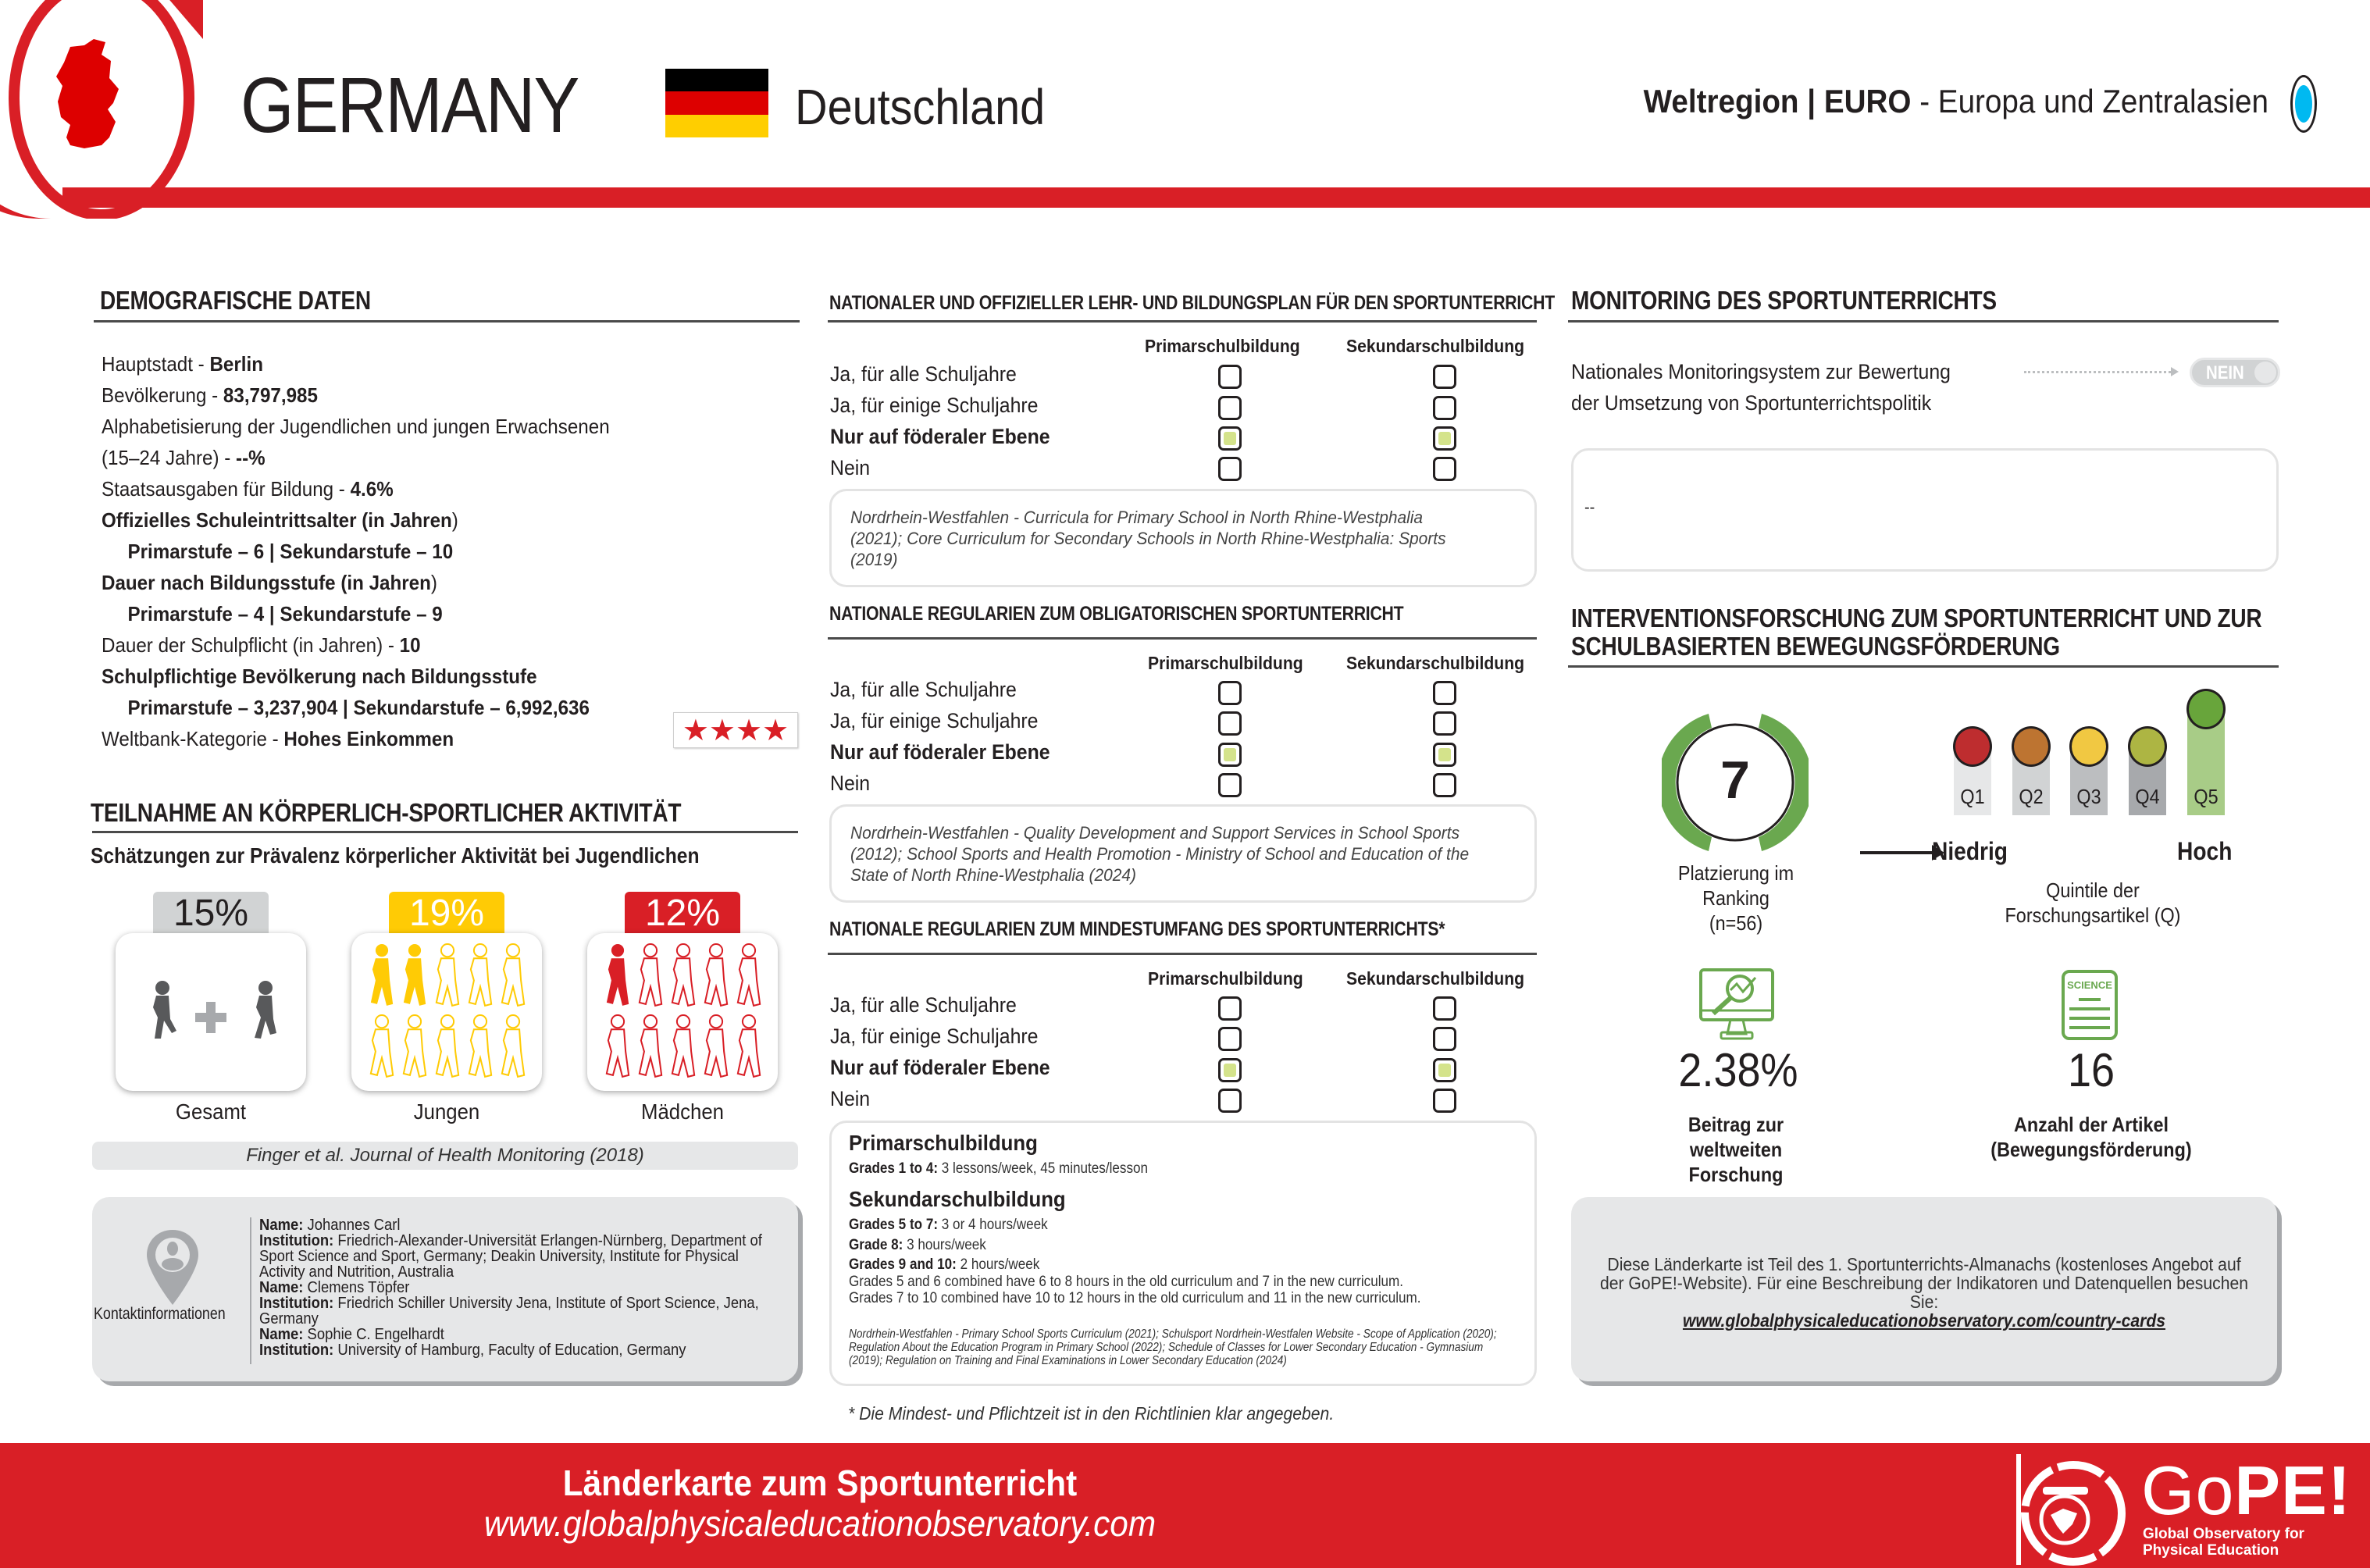 The image size is (2370, 1568). Describe the element at coordinates (2090, 1005) in the screenshot. I see `science-document-icon: SCIENCE` at that location.